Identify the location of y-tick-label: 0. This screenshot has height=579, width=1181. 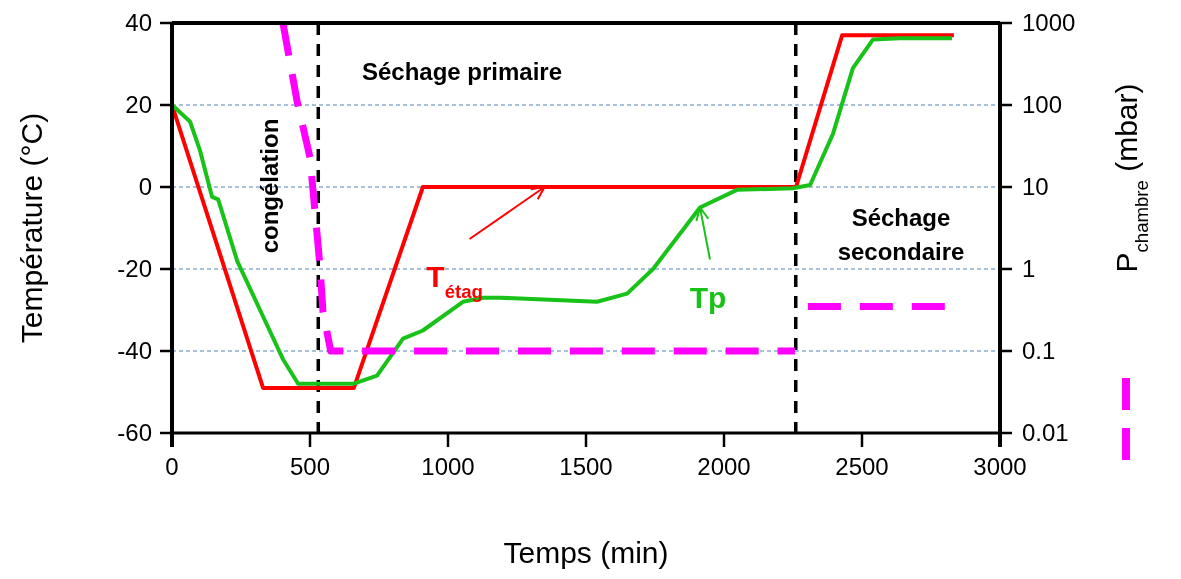
(145, 186).